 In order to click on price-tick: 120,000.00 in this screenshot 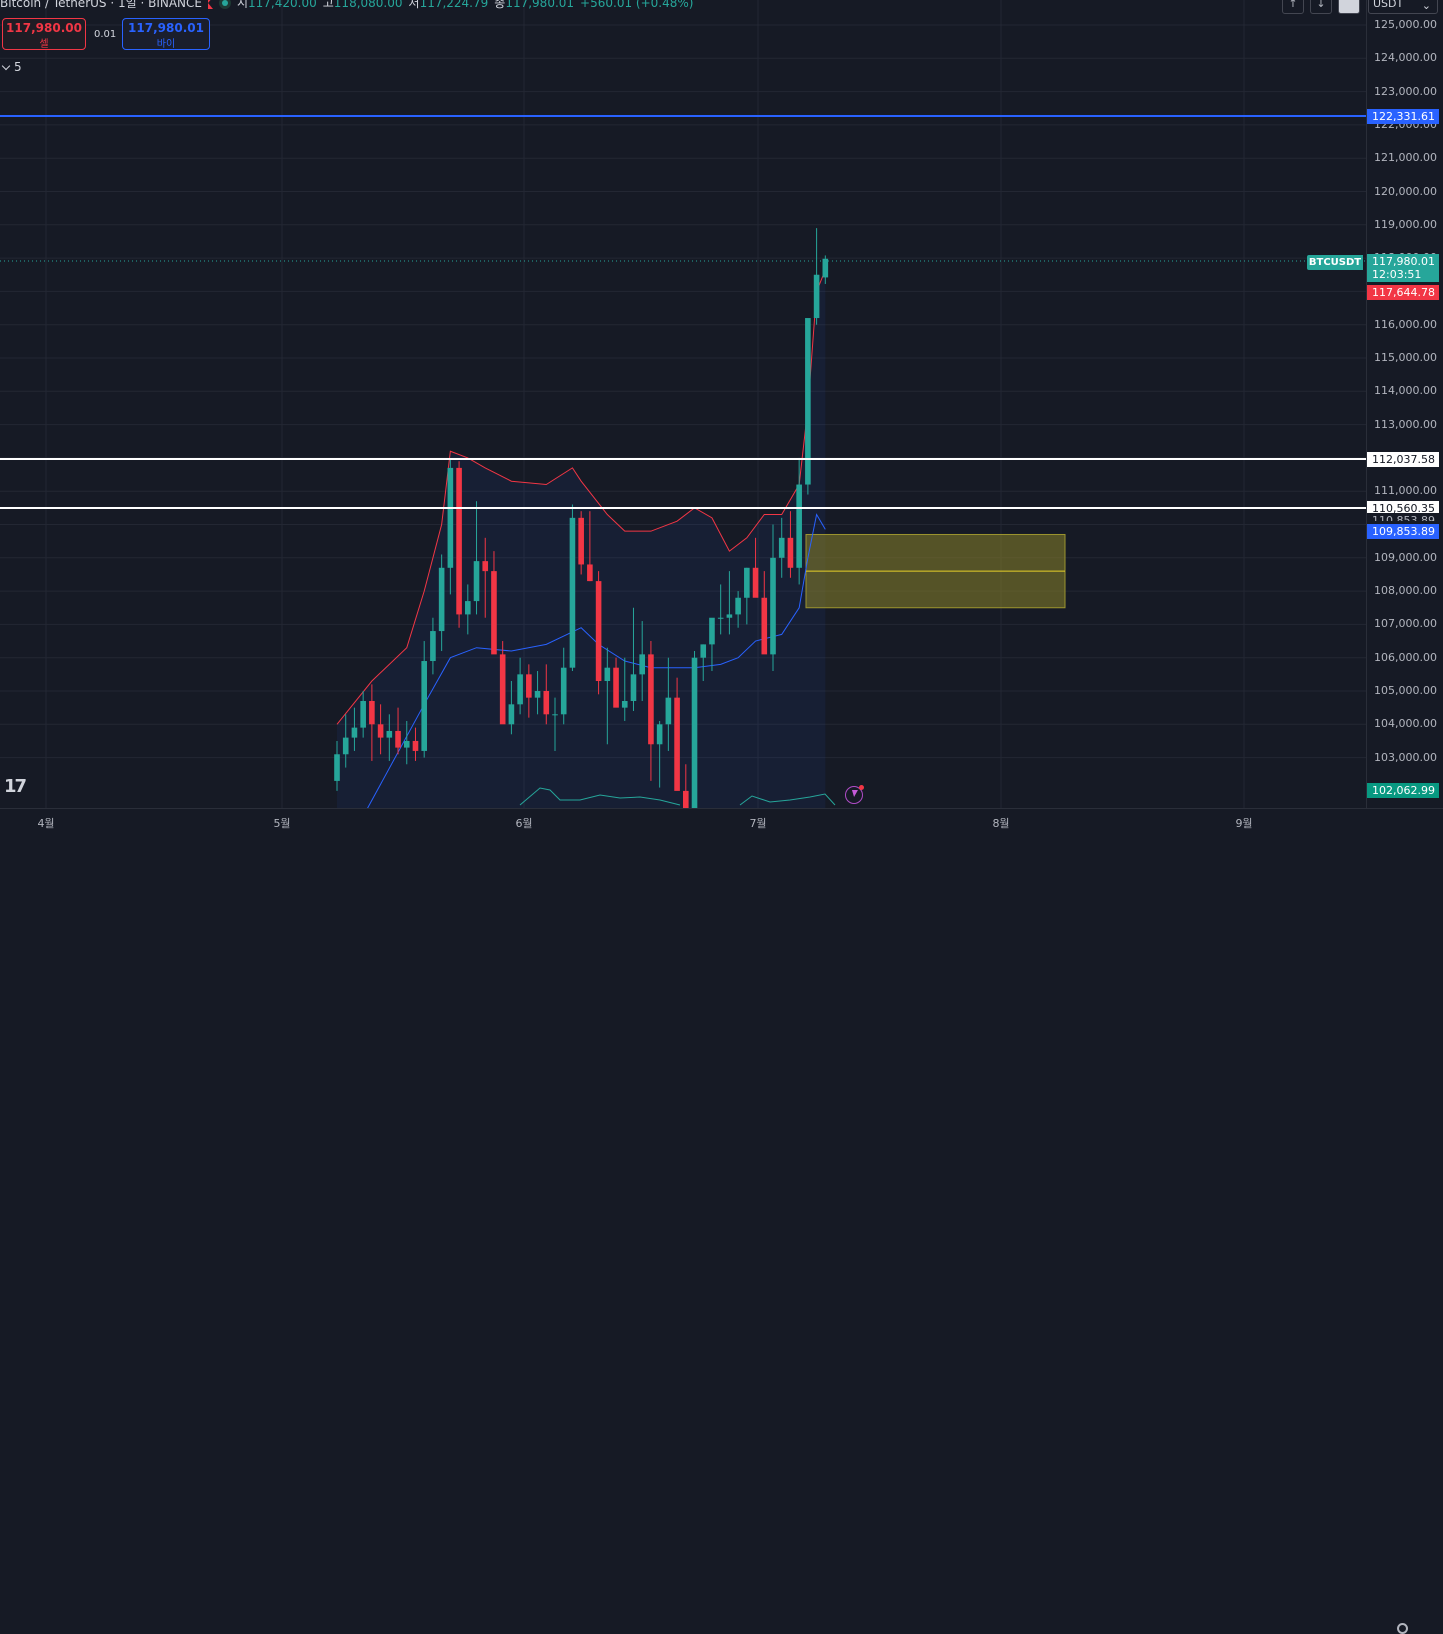, I will do `click(1405, 191)`.